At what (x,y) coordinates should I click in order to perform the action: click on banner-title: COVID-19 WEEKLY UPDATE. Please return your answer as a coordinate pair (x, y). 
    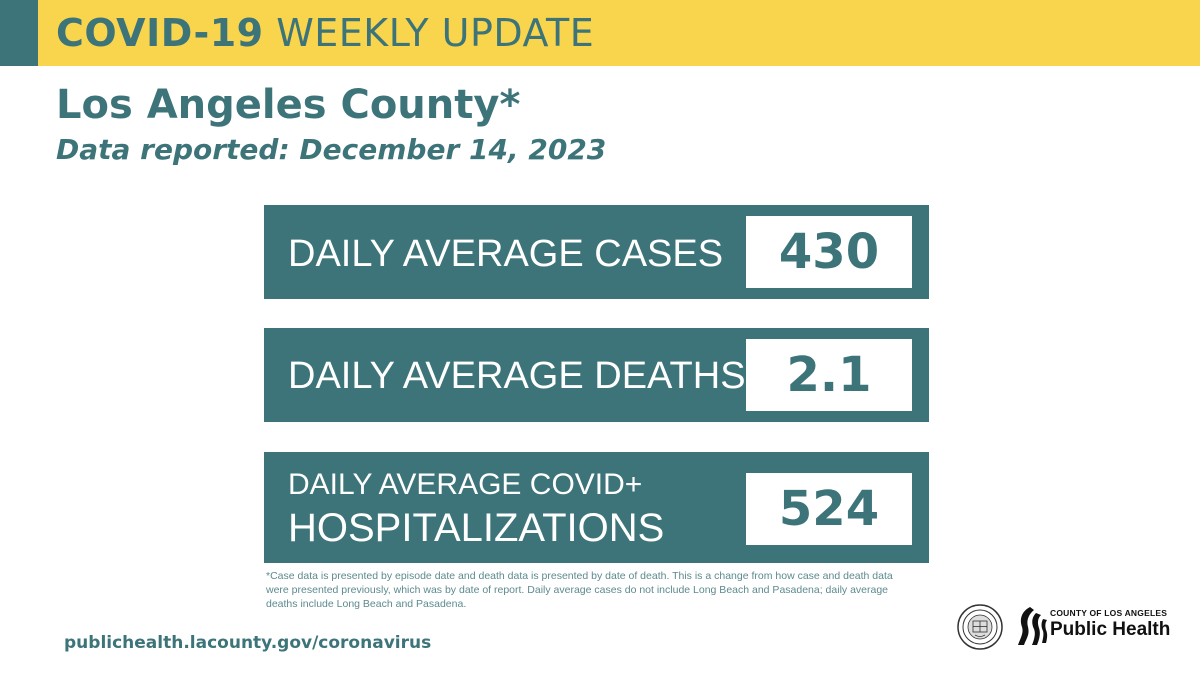
    Looking at the image, I should click on (325, 33).